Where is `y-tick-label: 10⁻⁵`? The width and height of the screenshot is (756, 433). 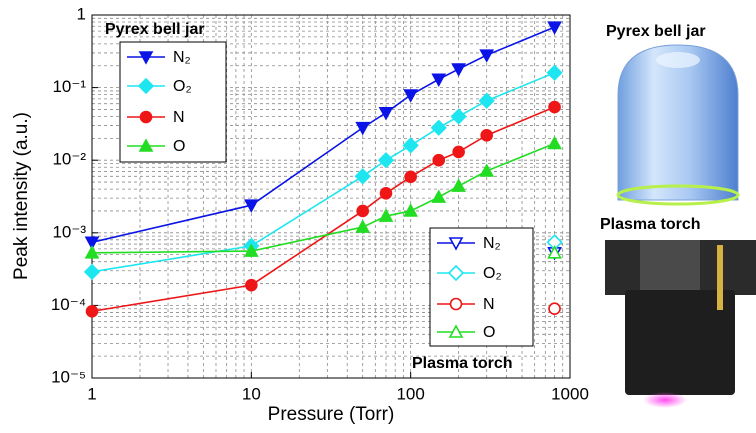 y-tick-label: 10⁻⁵ is located at coordinates (68, 376).